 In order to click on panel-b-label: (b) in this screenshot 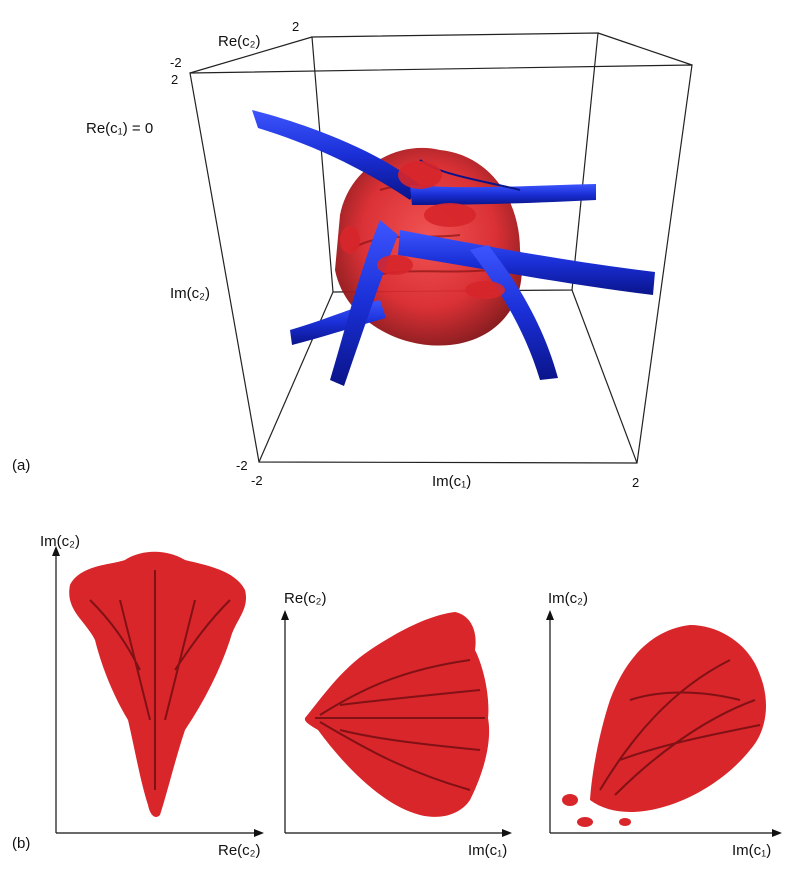, I will do `click(21, 843)`.